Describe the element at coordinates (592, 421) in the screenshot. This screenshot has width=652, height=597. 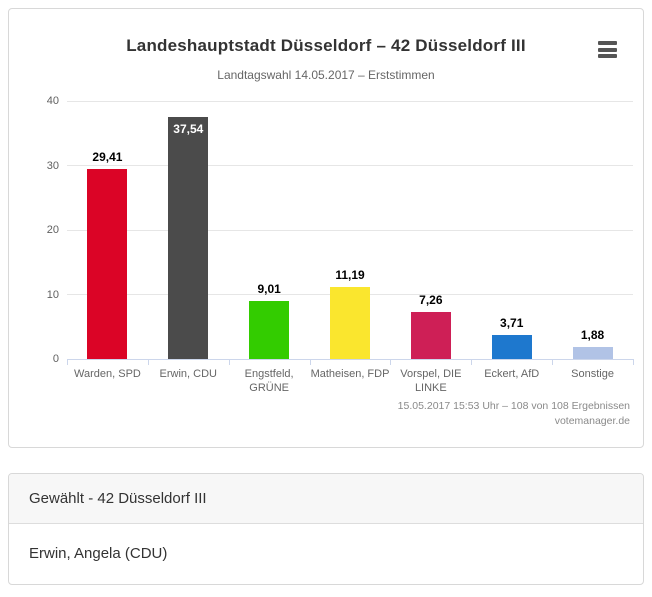
I see `votemanager-credits-link: votemanager.de` at that location.